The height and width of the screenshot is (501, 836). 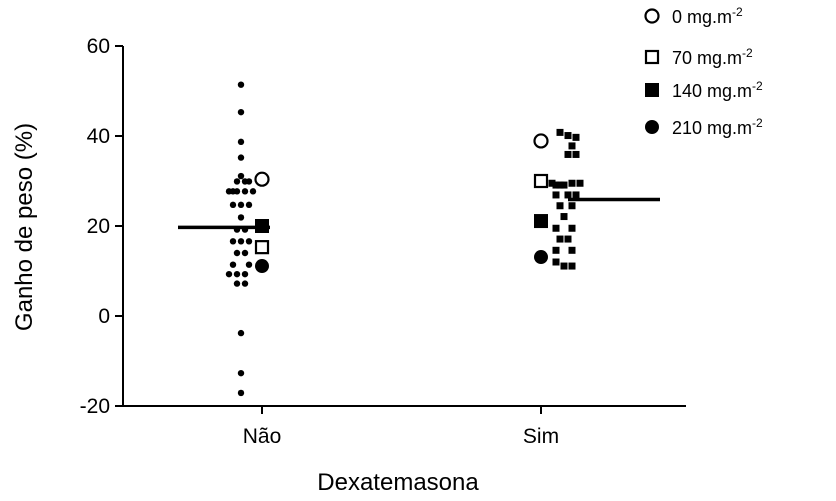 I want to click on legend-label: 0 mg.m-2, so click(x=707, y=16).